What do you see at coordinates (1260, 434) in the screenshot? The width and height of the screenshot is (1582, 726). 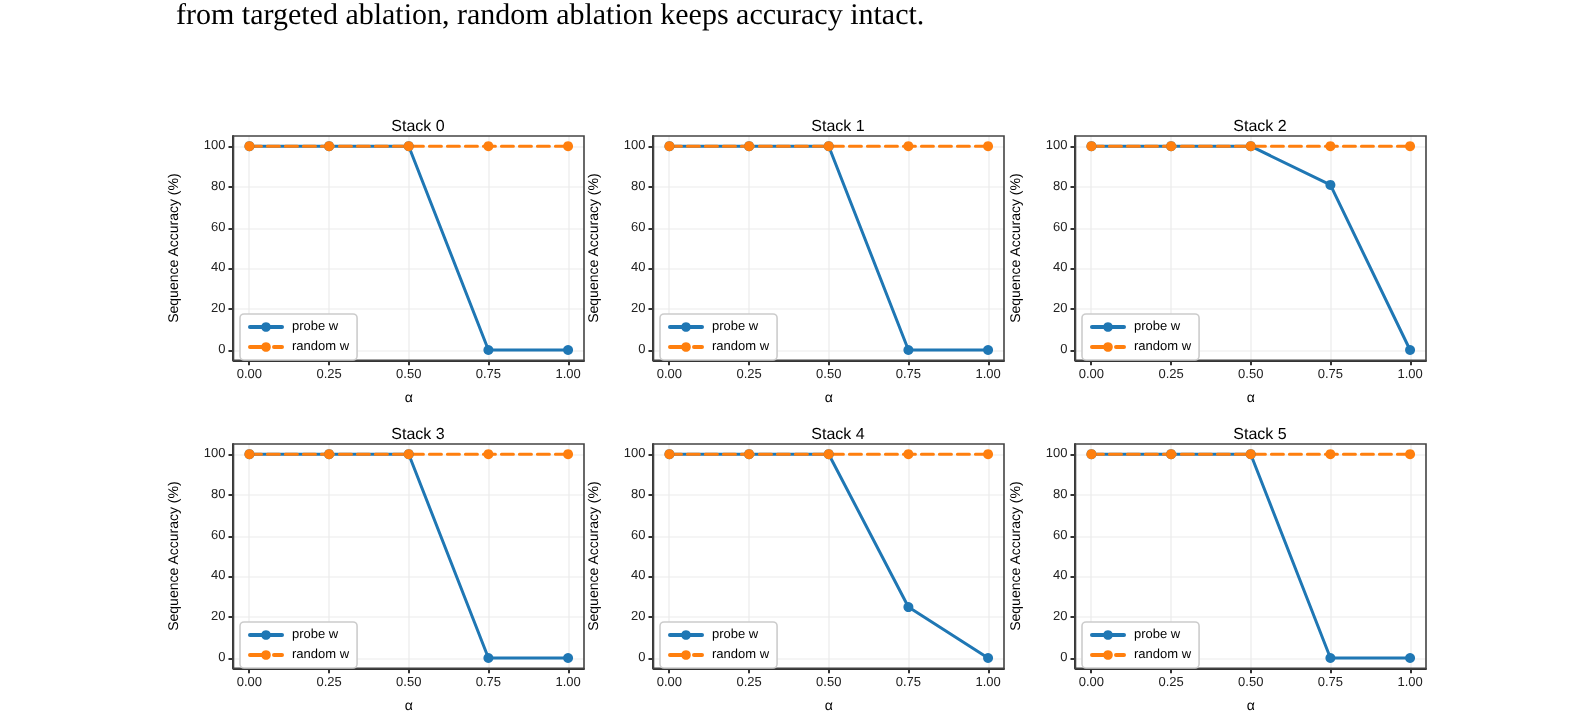 I see `chart-title: Stack 5` at bounding box center [1260, 434].